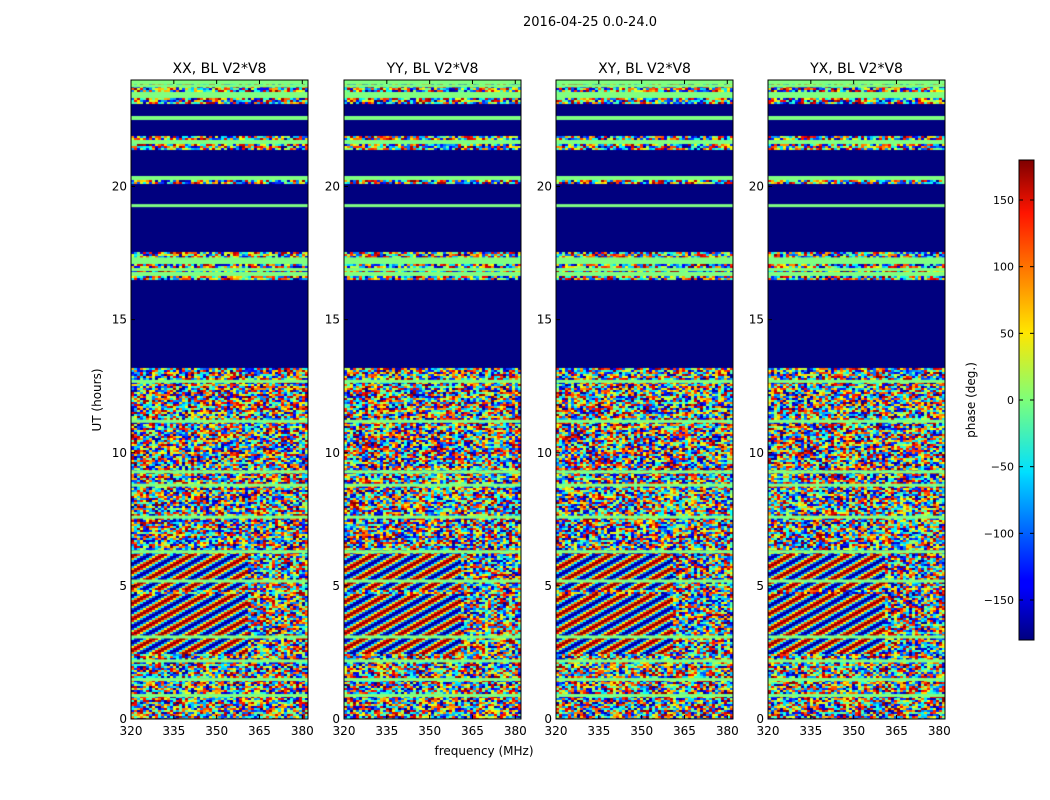  What do you see at coordinates (220, 69) in the screenshot?
I see `panel-title: XX, BL V2*V8` at bounding box center [220, 69].